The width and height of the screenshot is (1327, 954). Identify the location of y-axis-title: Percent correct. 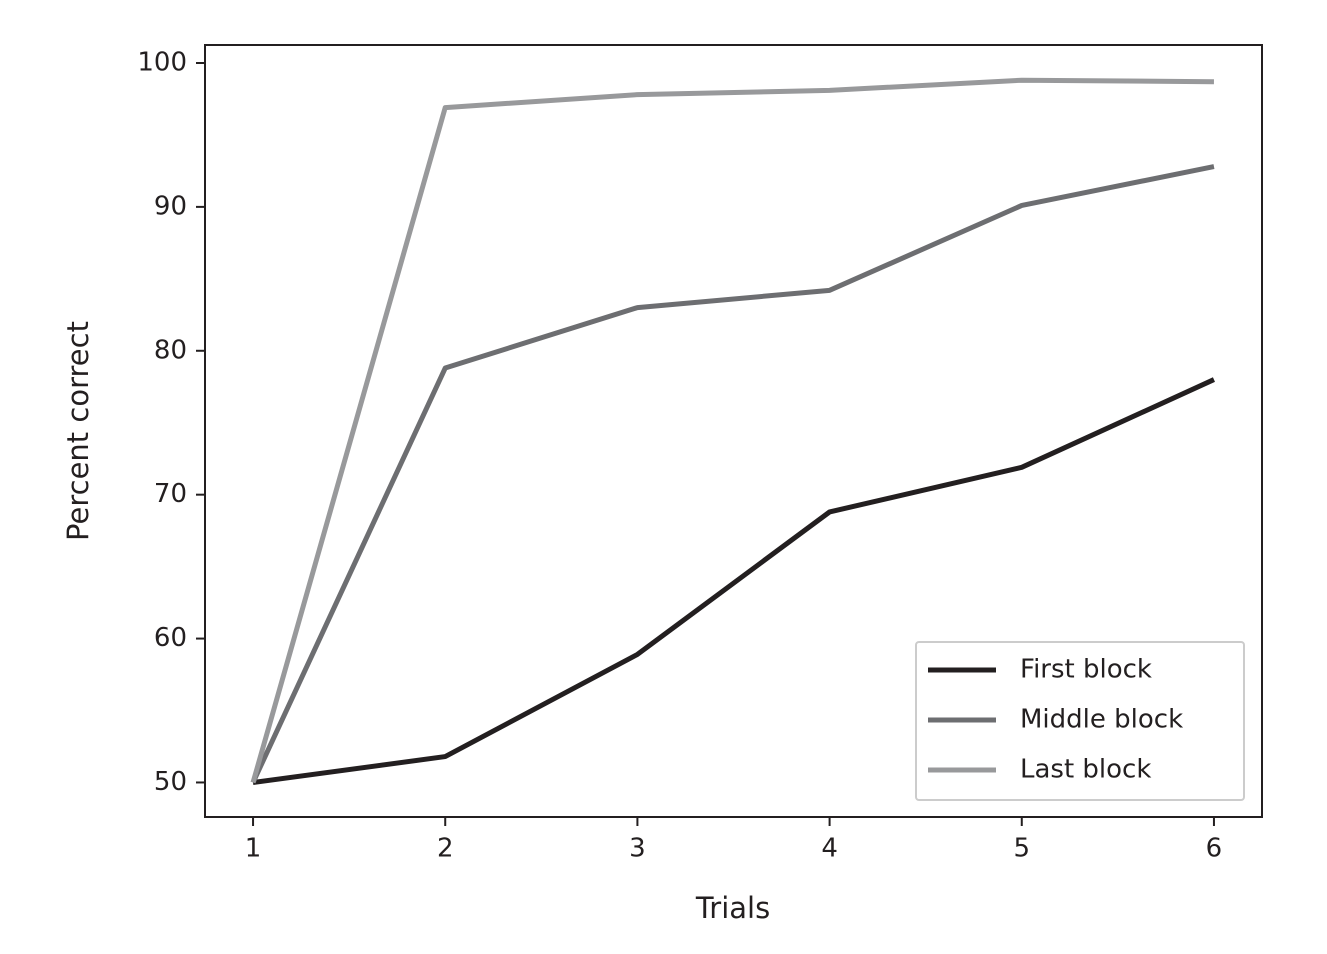
(78, 431).